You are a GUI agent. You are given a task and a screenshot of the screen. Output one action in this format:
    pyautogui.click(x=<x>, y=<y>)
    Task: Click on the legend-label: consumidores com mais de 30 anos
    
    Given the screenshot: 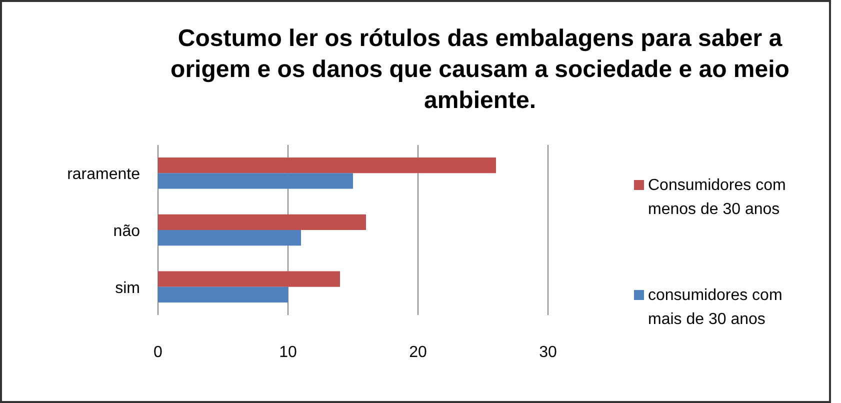 What is the action you would take?
    pyautogui.click(x=715, y=307)
    